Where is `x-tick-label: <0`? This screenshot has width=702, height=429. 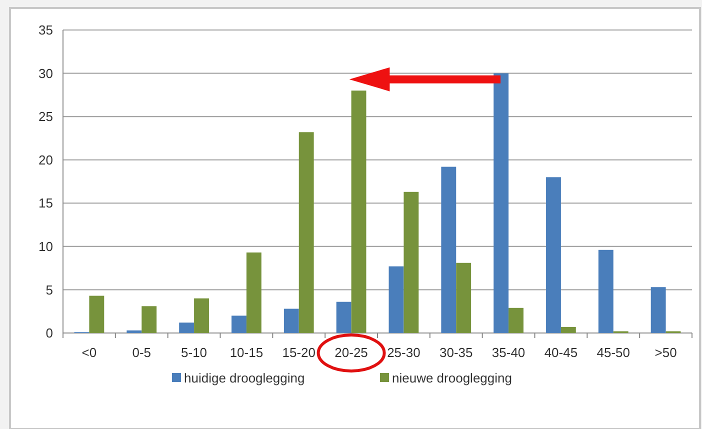 x-tick-label: <0 is located at coordinates (89, 352).